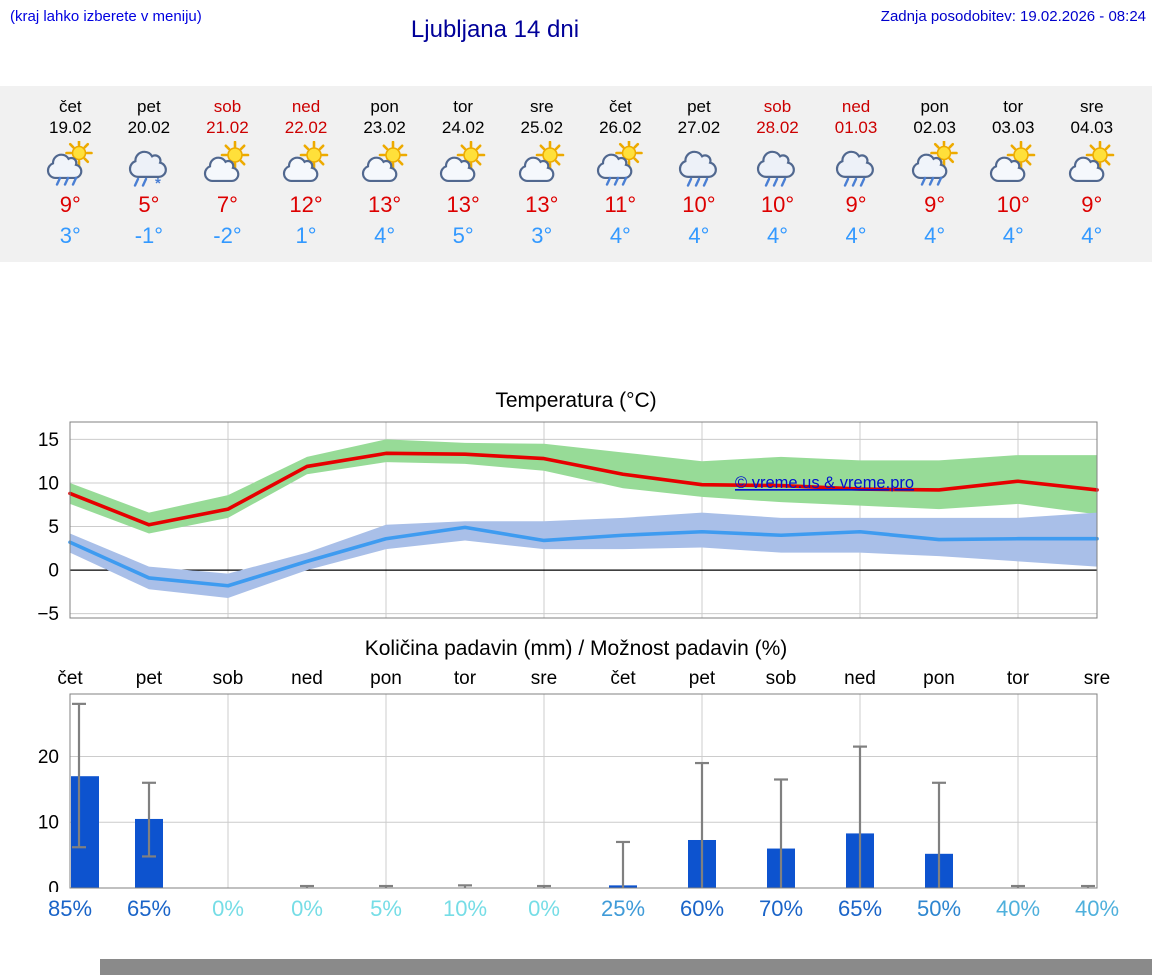  What do you see at coordinates (1097, 678) in the screenshot?
I see `precip-day-label: sre` at bounding box center [1097, 678].